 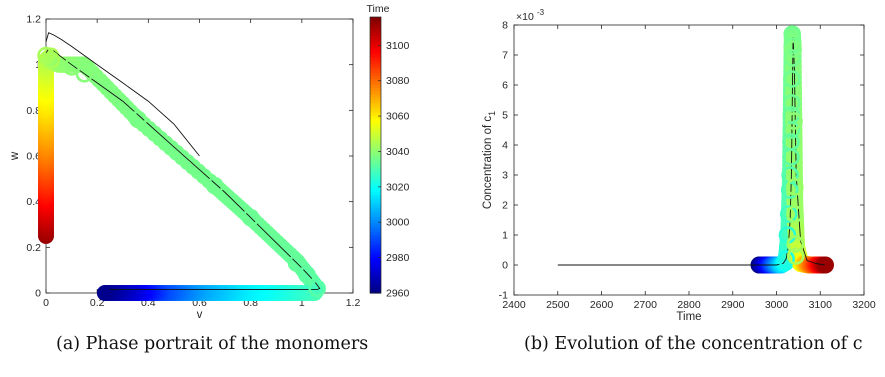 I want to click on x-tick-label: 2400, so click(x=514, y=305).